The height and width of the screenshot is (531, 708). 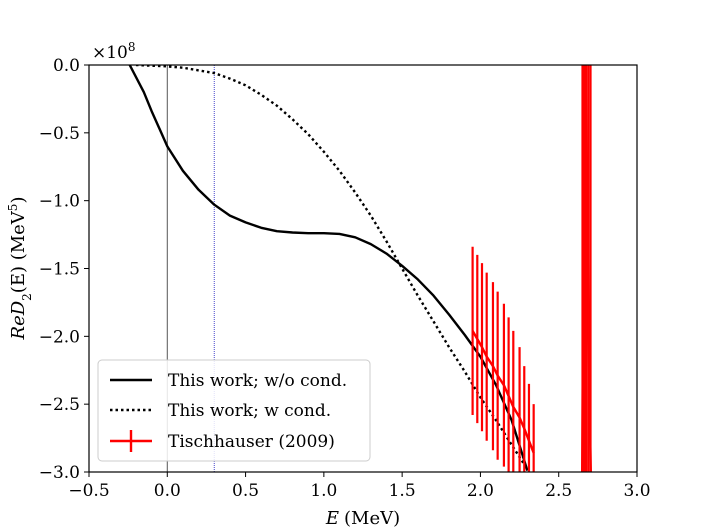 What do you see at coordinates (88, 491) in the screenshot?
I see `x-tick-label: −0.5` at bounding box center [88, 491].